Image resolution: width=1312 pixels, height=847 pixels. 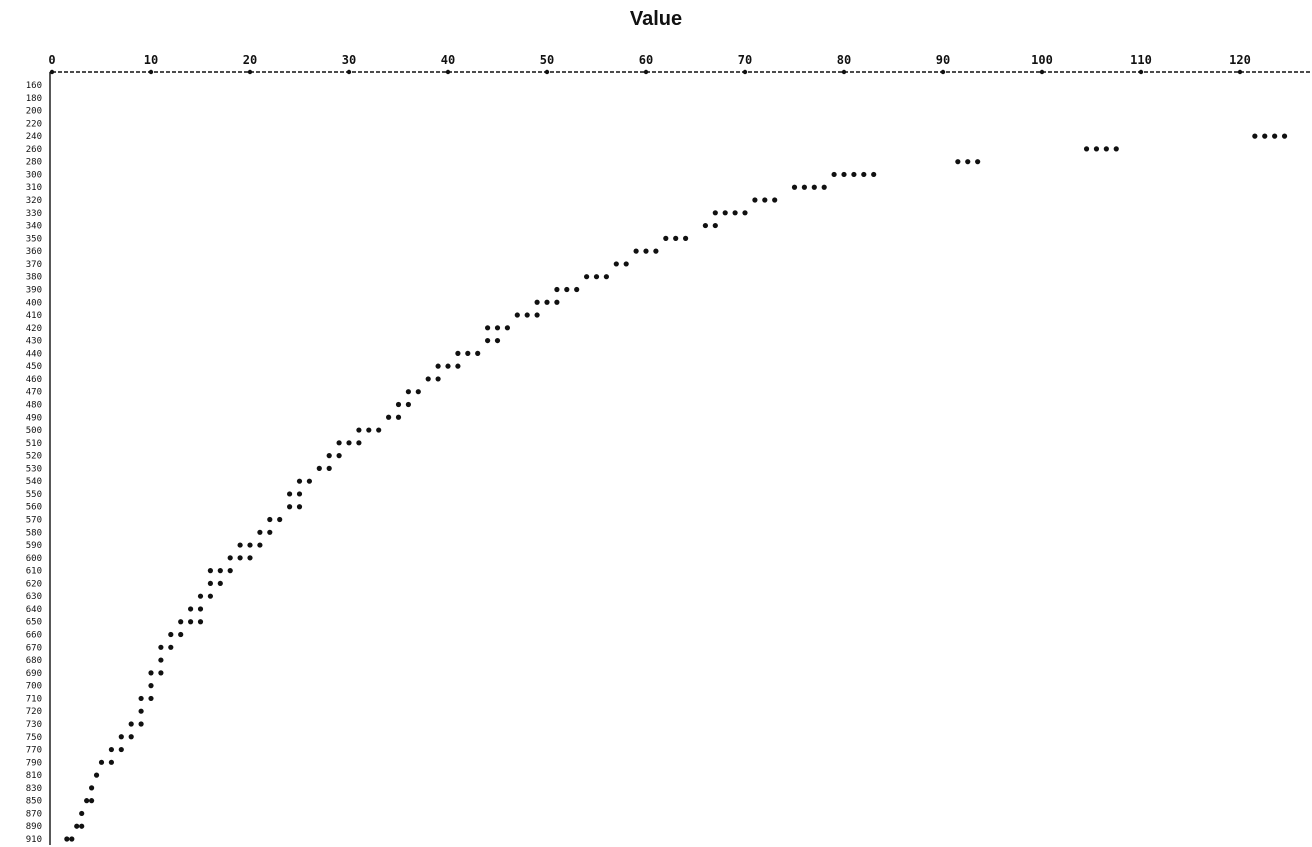 I want to click on x-tick-label: 60, so click(x=646, y=60).